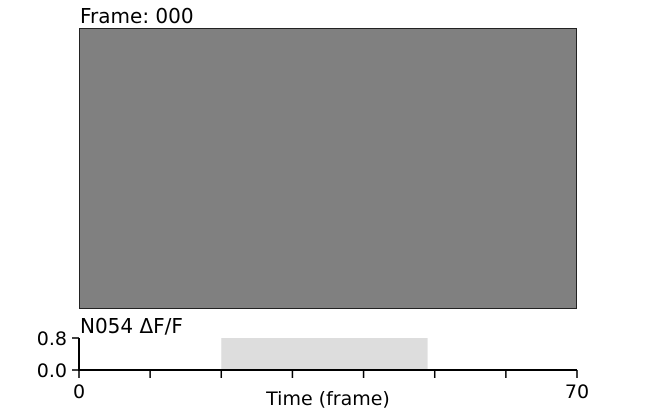 The image size is (648, 412). I want to click on x-tick-label: 70, so click(577, 392).